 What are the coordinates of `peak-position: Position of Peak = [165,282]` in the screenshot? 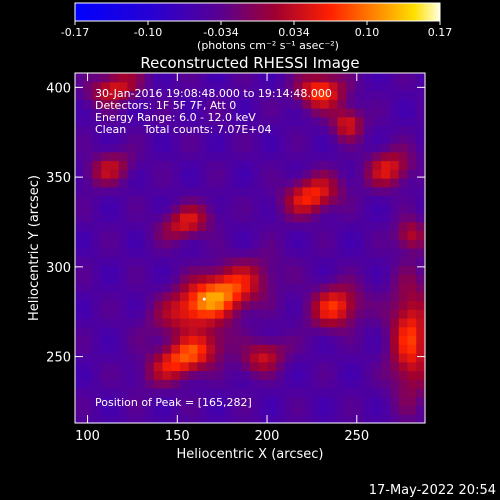 It's located at (173, 402).